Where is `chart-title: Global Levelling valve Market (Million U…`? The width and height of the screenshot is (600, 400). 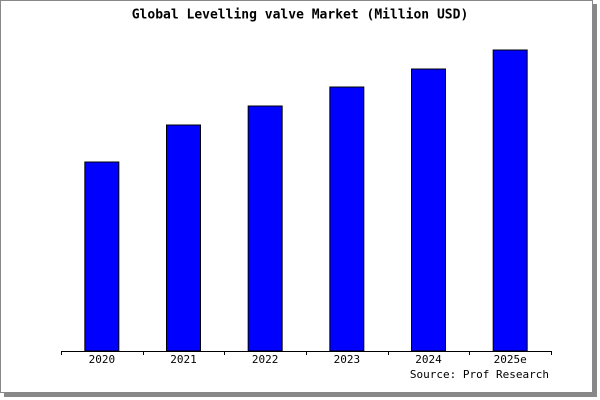
chart-title: Global Levelling valve Market (Million U… is located at coordinates (300, 15).